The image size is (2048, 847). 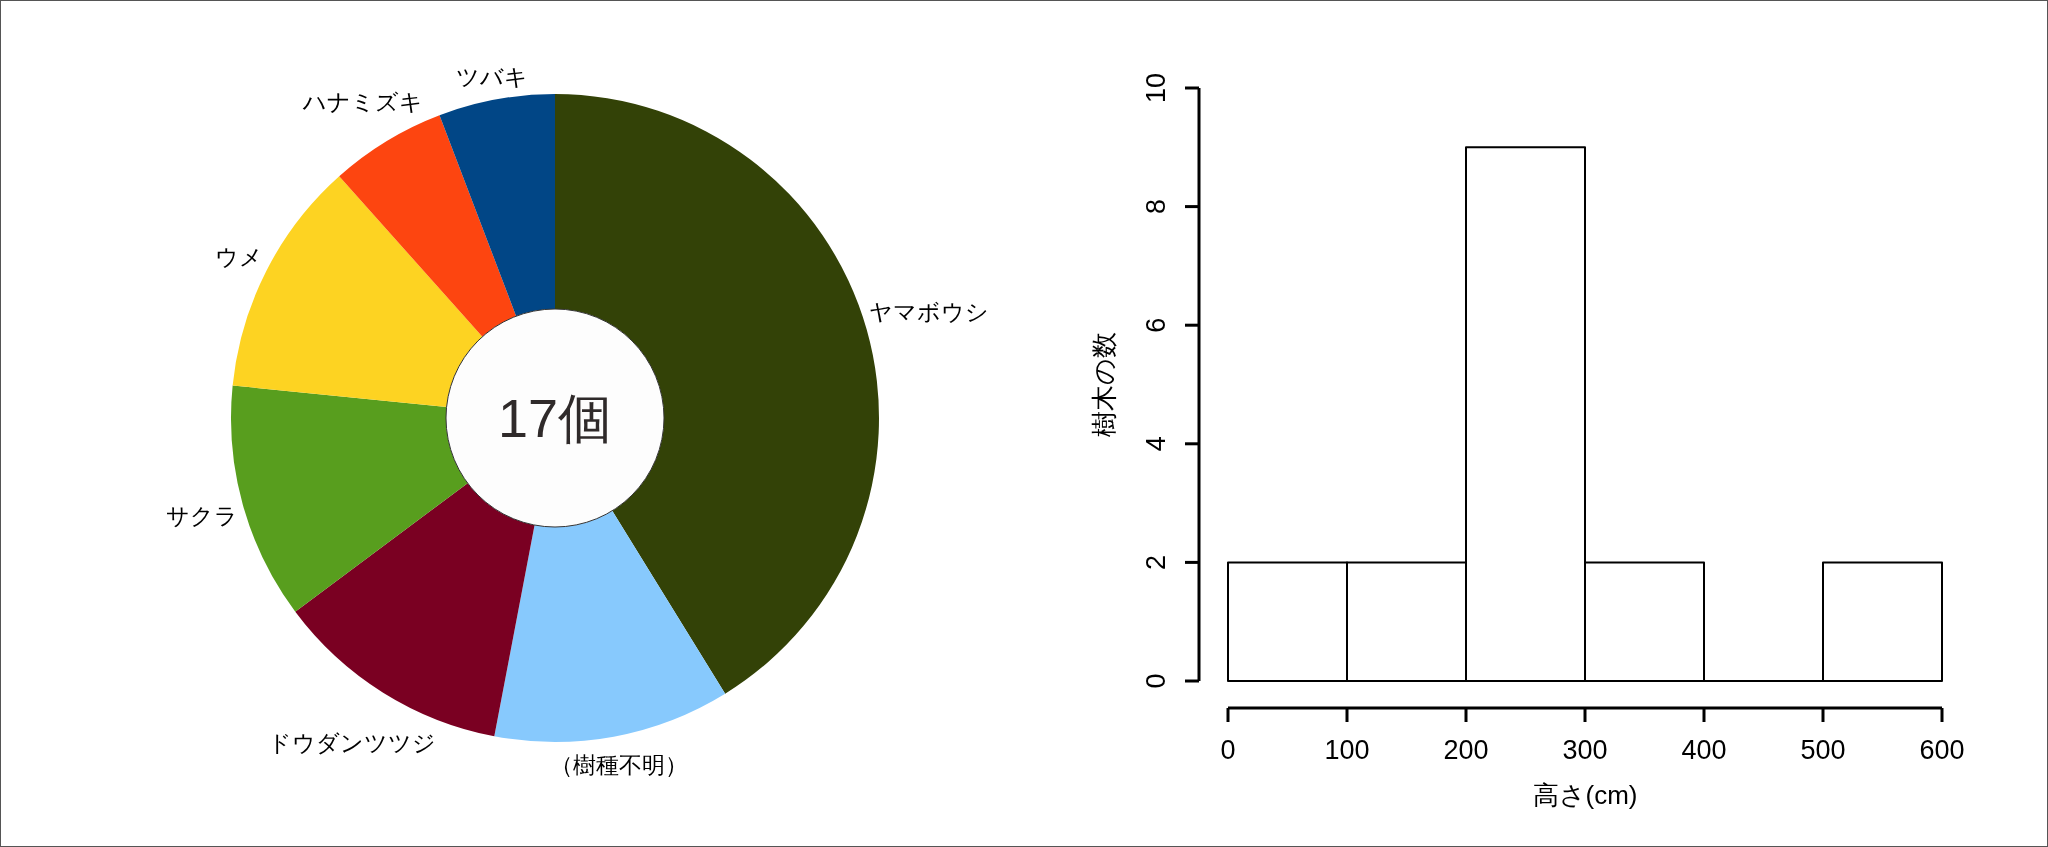 I want to click on slice-label: ツバキ, so click(x=492, y=76).